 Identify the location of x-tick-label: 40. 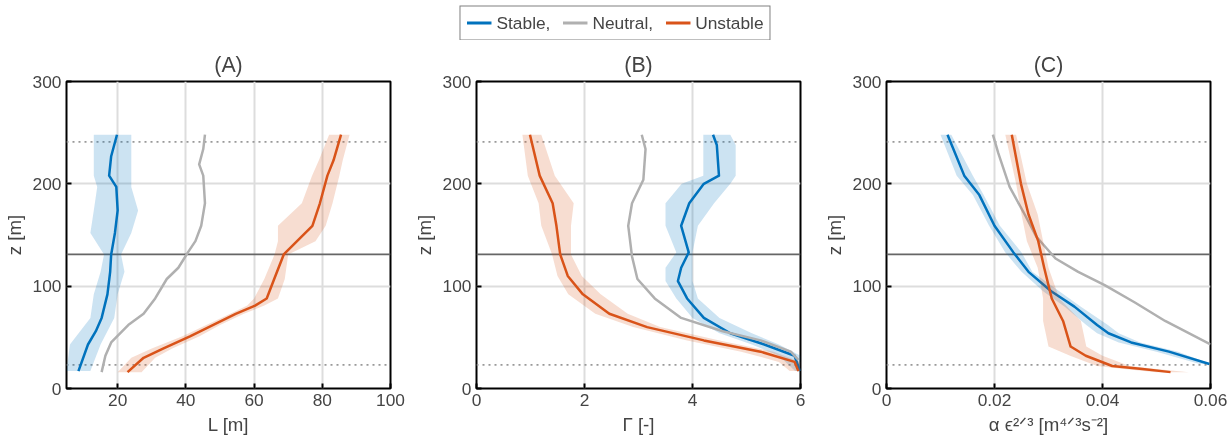
(186, 399).